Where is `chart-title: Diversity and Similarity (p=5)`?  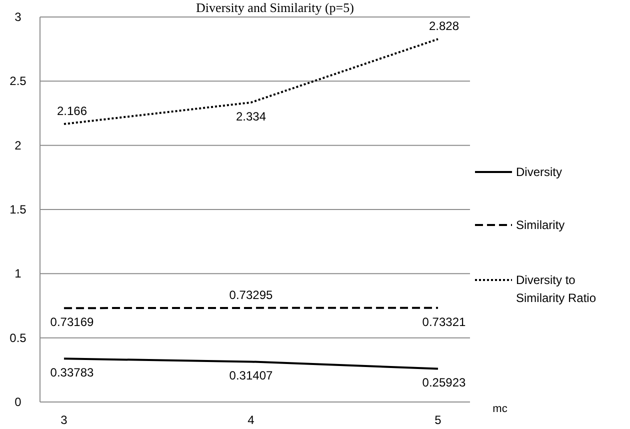
chart-title: Diversity and Similarity (p=5) is located at coordinates (275, 7).